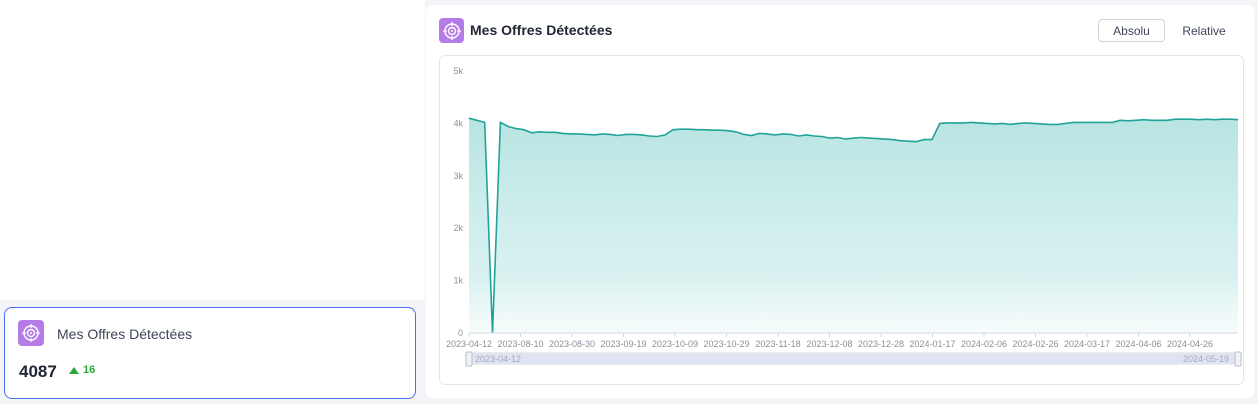  Describe the element at coordinates (498, 359) in the screenshot. I see `slider-start-label: 2023-04-12` at that location.